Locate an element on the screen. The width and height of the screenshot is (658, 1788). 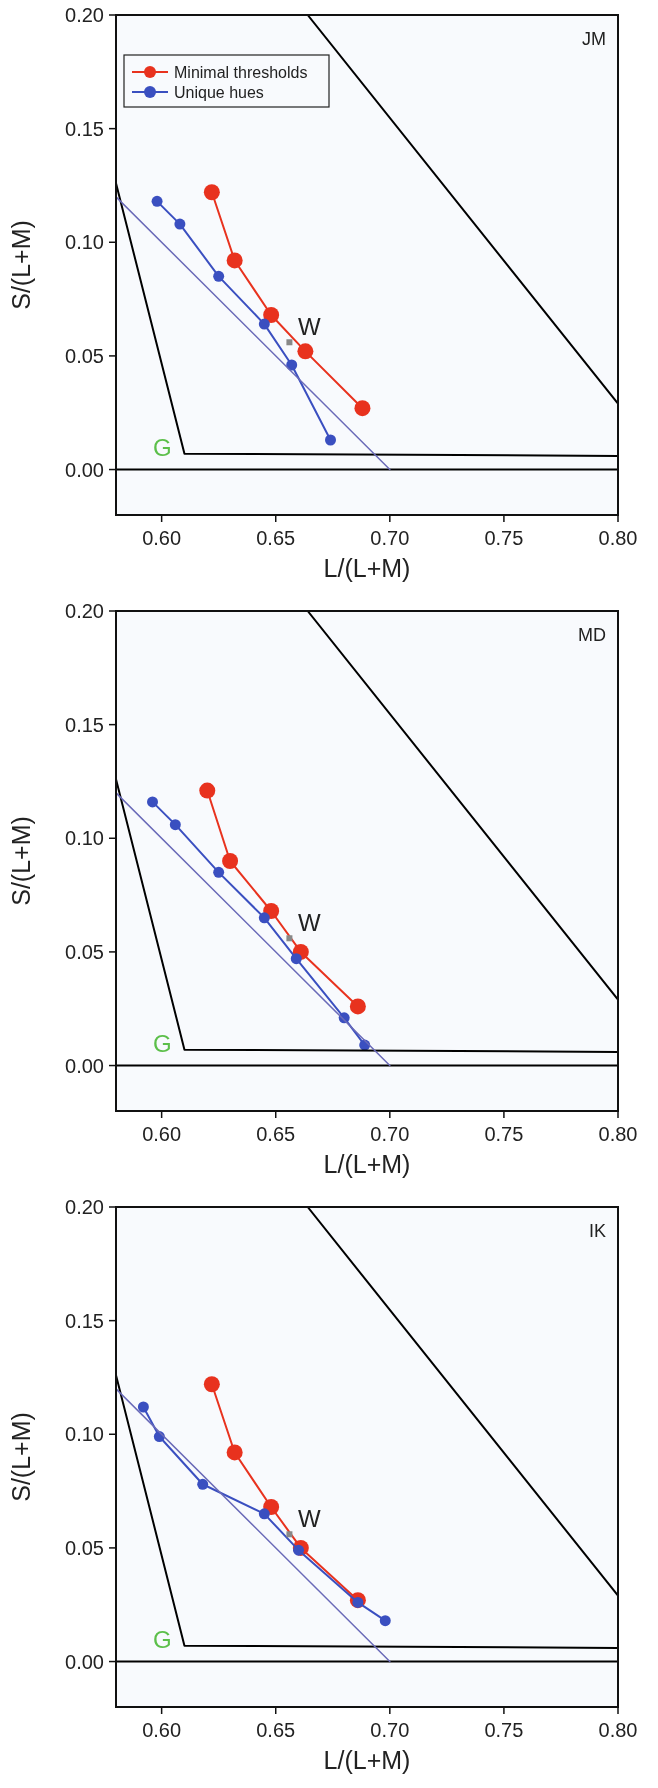
legend-label: Minimal thresholds is located at coordinates (241, 72).